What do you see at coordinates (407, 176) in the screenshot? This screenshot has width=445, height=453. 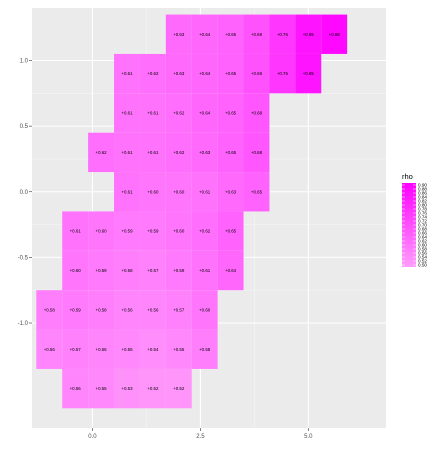 I see `legend-title: rho` at bounding box center [407, 176].